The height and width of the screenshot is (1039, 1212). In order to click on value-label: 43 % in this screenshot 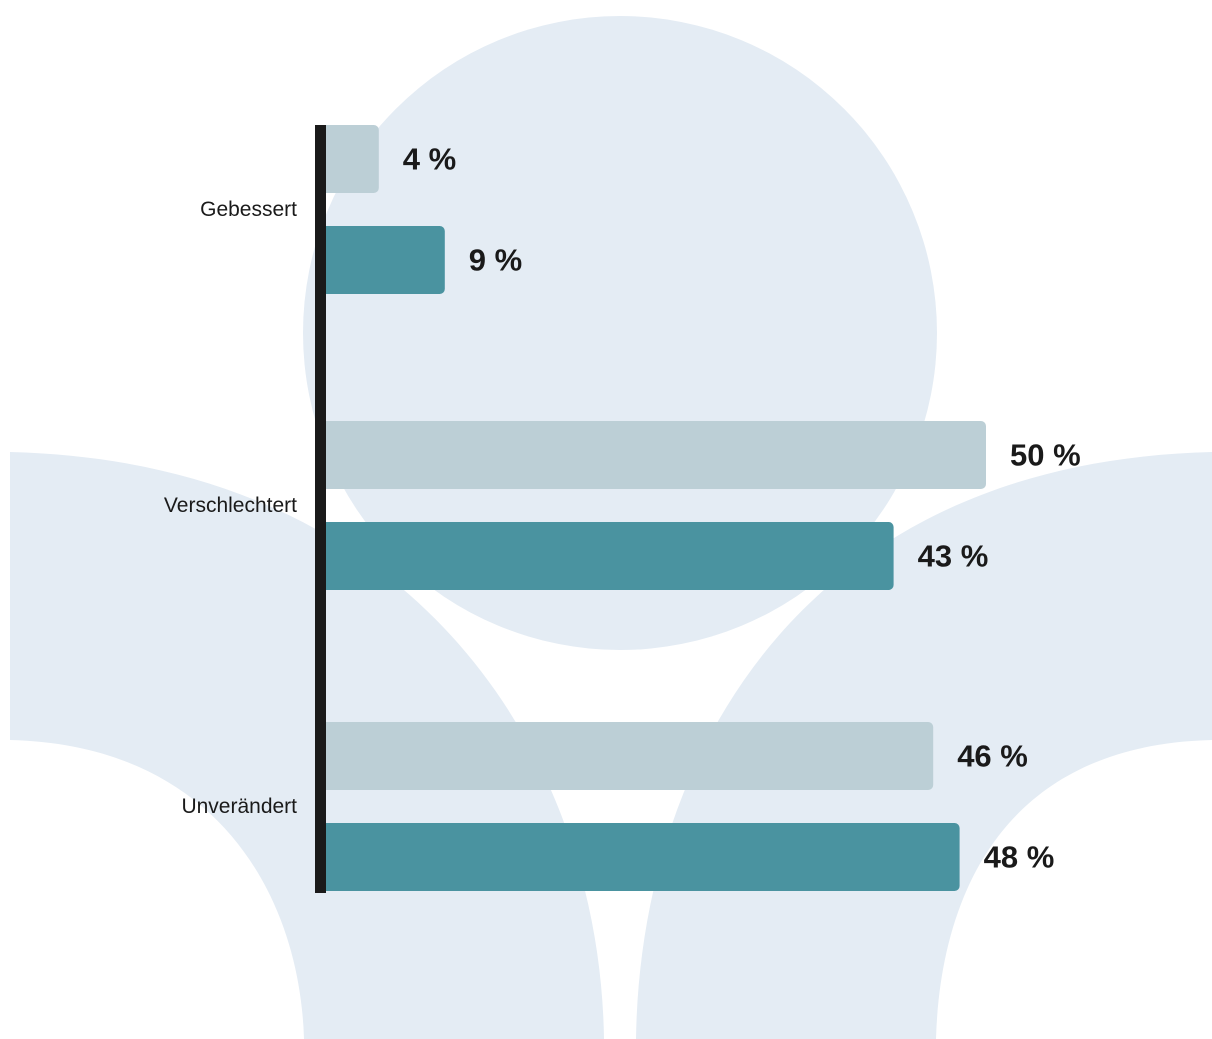, I will do `click(953, 556)`.